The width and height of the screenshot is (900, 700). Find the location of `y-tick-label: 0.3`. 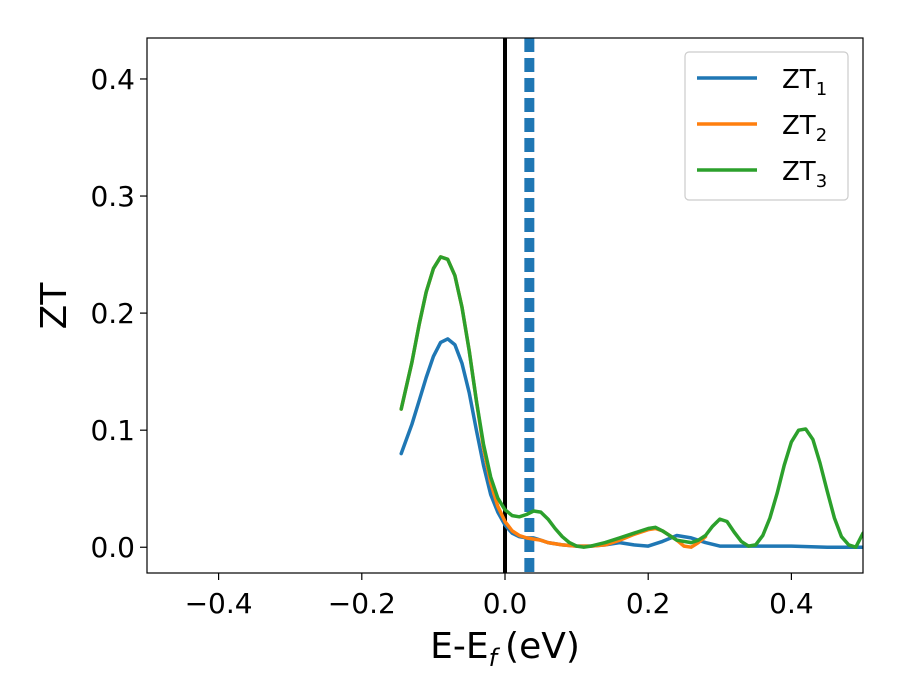

y-tick-label: 0.3 is located at coordinates (112, 196).